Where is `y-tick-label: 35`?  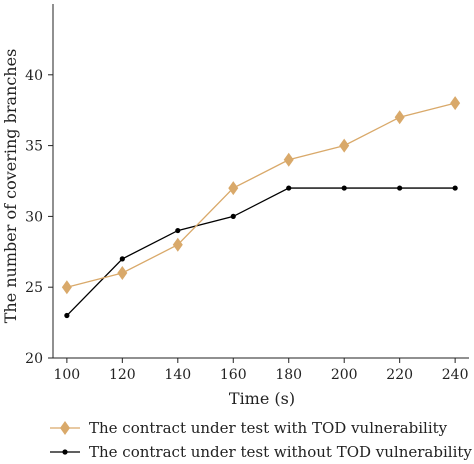
y-tick-label: 35 is located at coordinates (34, 147).